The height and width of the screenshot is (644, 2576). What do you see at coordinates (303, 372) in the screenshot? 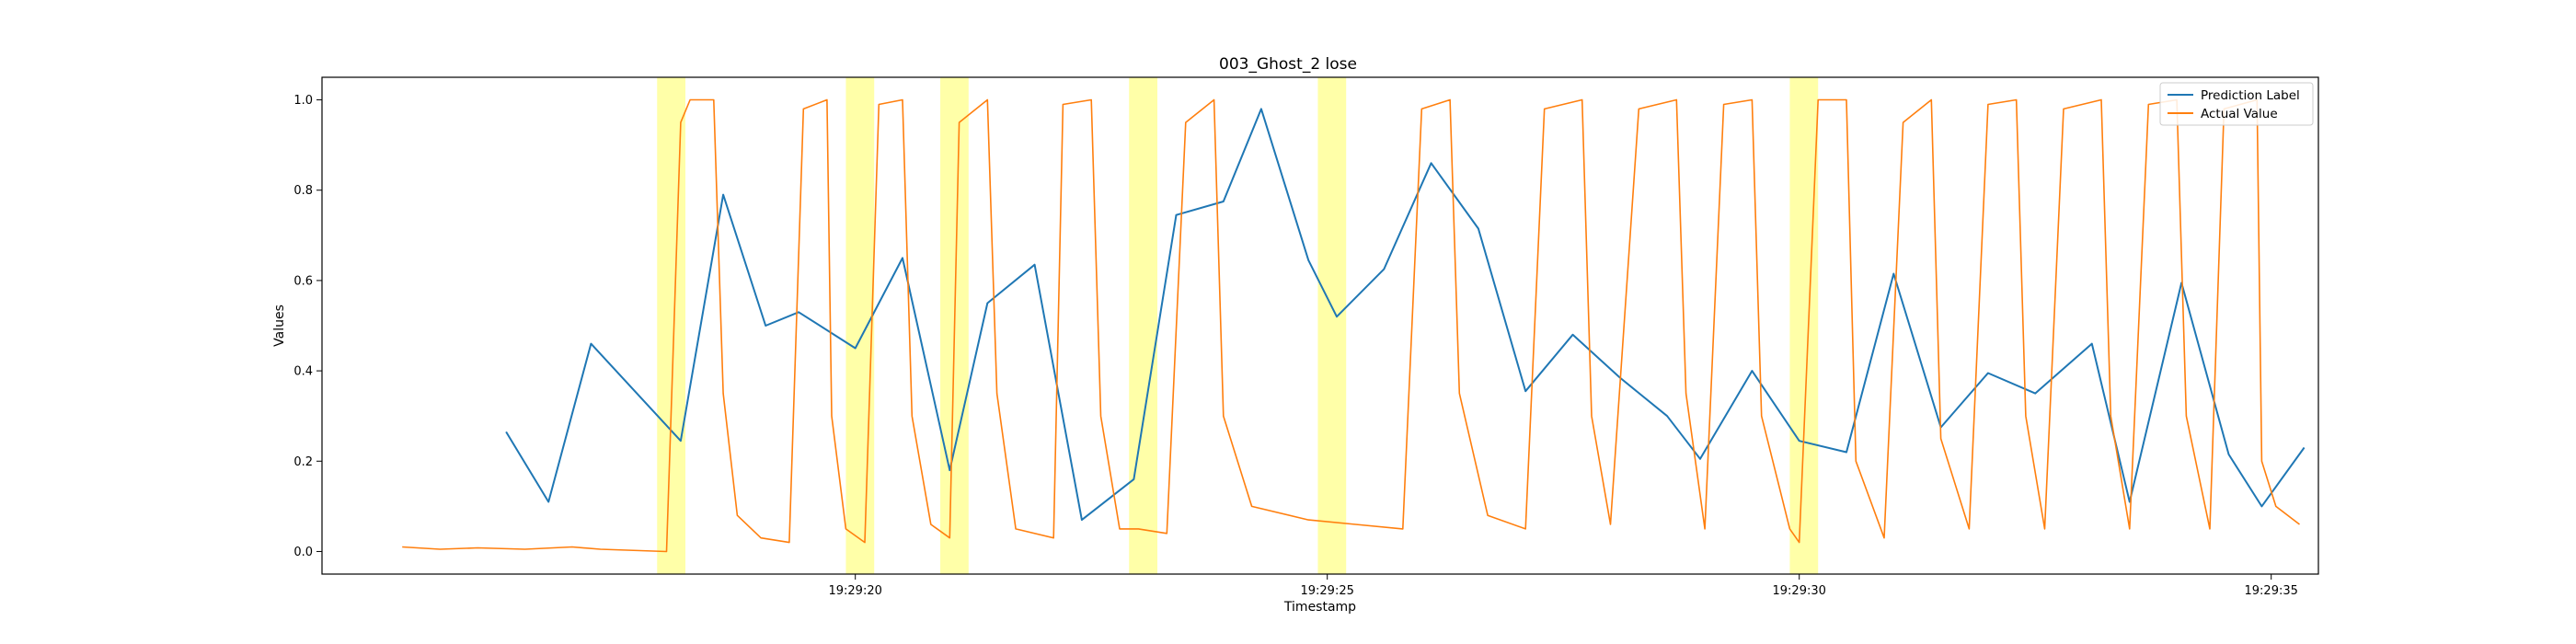
I see `y-tick-label: 0.4` at bounding box center [303, 372].